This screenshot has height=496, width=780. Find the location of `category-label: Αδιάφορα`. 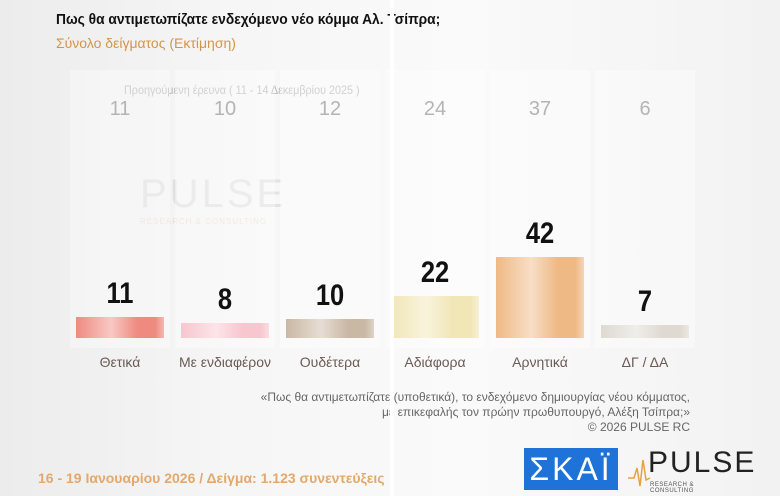

category-label: Αδιάφορα is located at coordinates (435, 362).